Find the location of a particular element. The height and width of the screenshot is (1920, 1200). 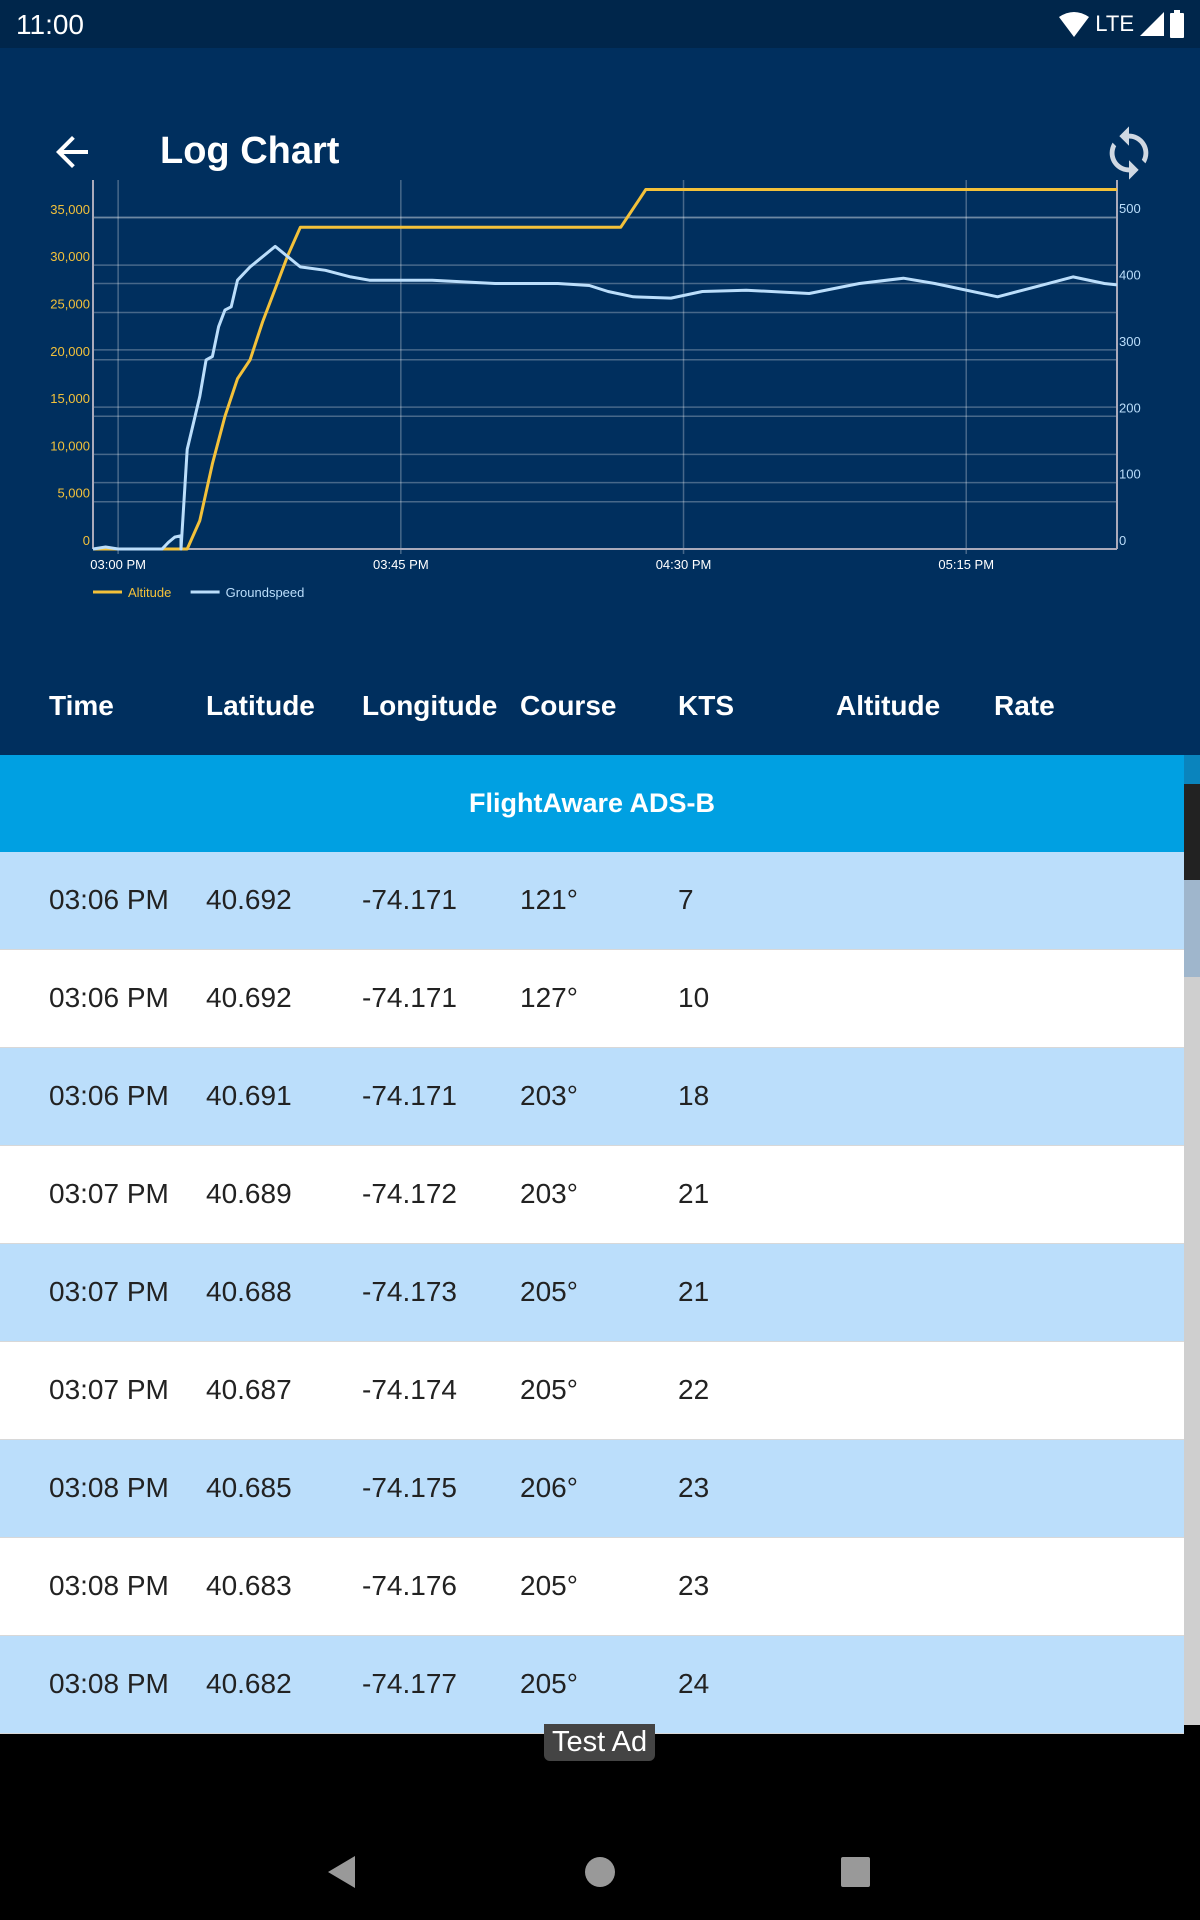

nav-home-icon is located at coordinates (600, 1872).